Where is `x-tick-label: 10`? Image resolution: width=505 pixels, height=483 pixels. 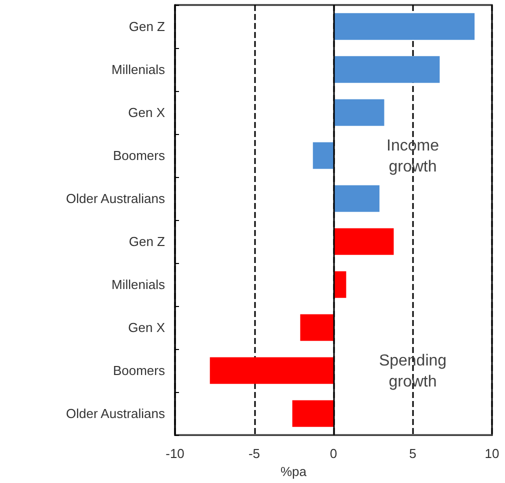 x-tick-label: 10 is located at coordinates (492, 454).